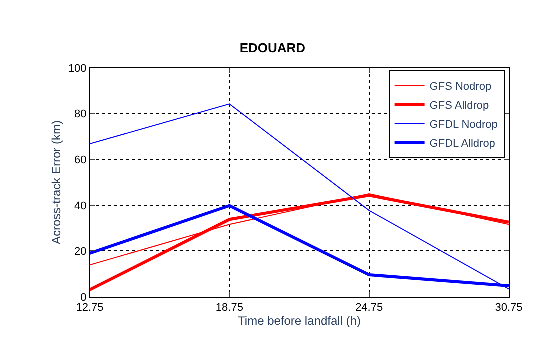 This screenshot has height=344, width=540. What do you see at coordinates (80, 114) in the screenshot?
I see `y-tick-label: 80` at bounding box center [80, 114].